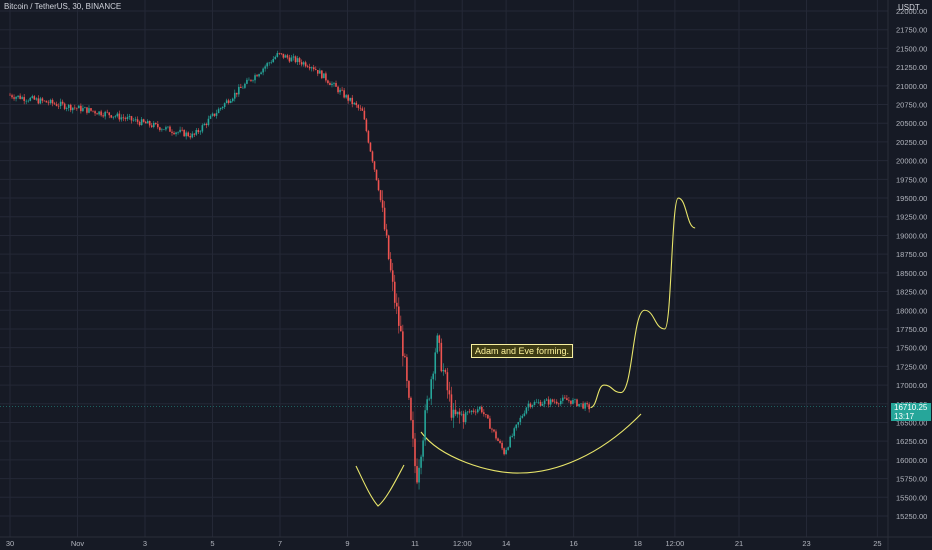  I want to click on y-tick-label: 16000.00, so click(911, 460).